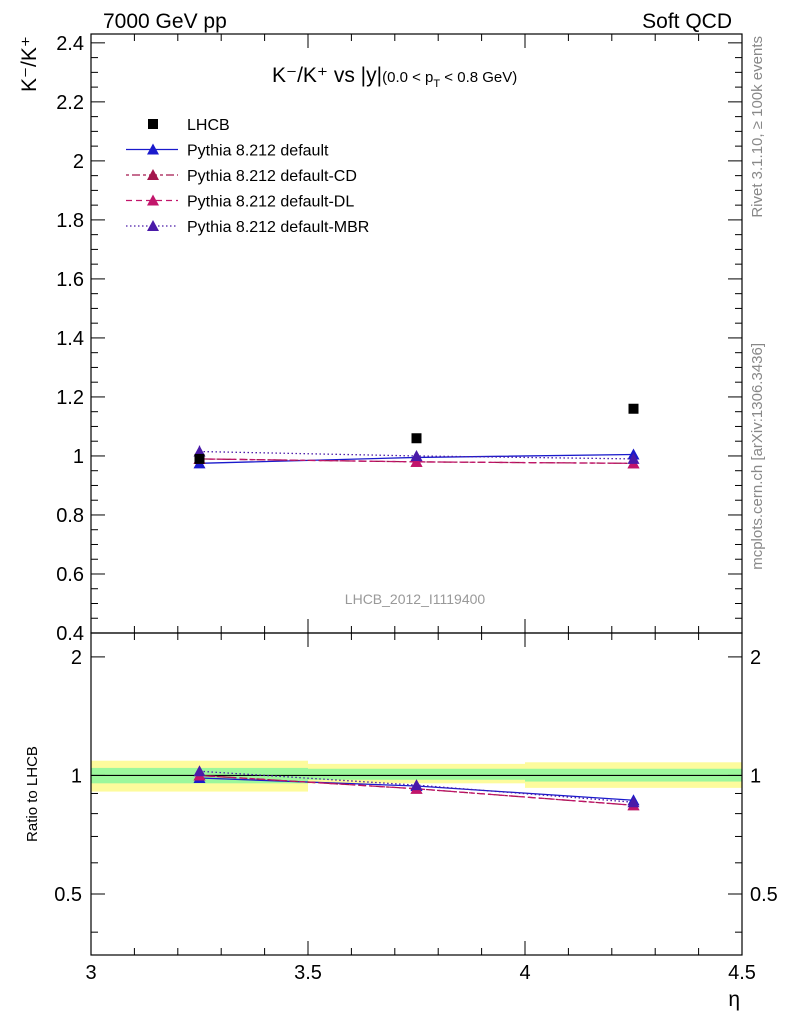 Image resolution: width=786 pixels, height=1024 pixels. I want to click on header-right: Soft QCD, so click(687, 21).